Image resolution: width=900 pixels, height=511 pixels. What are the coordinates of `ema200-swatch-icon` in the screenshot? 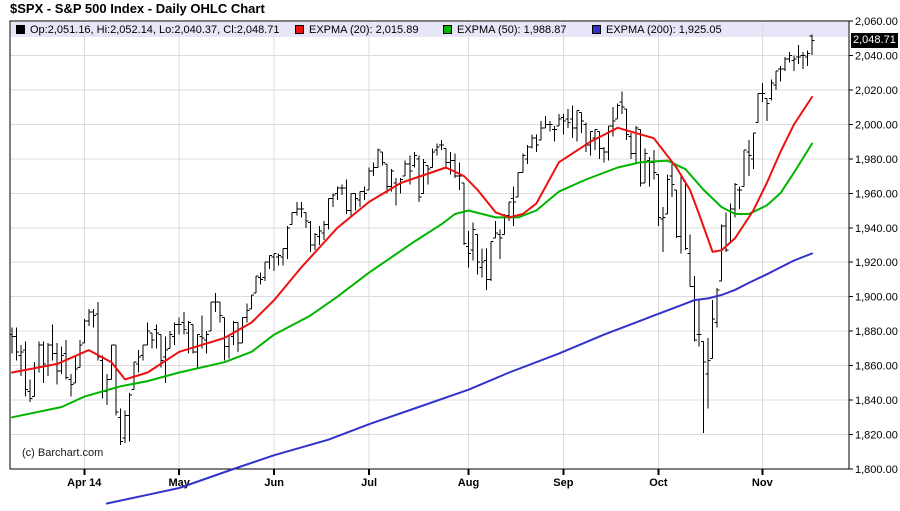 It's located at (596, 29).